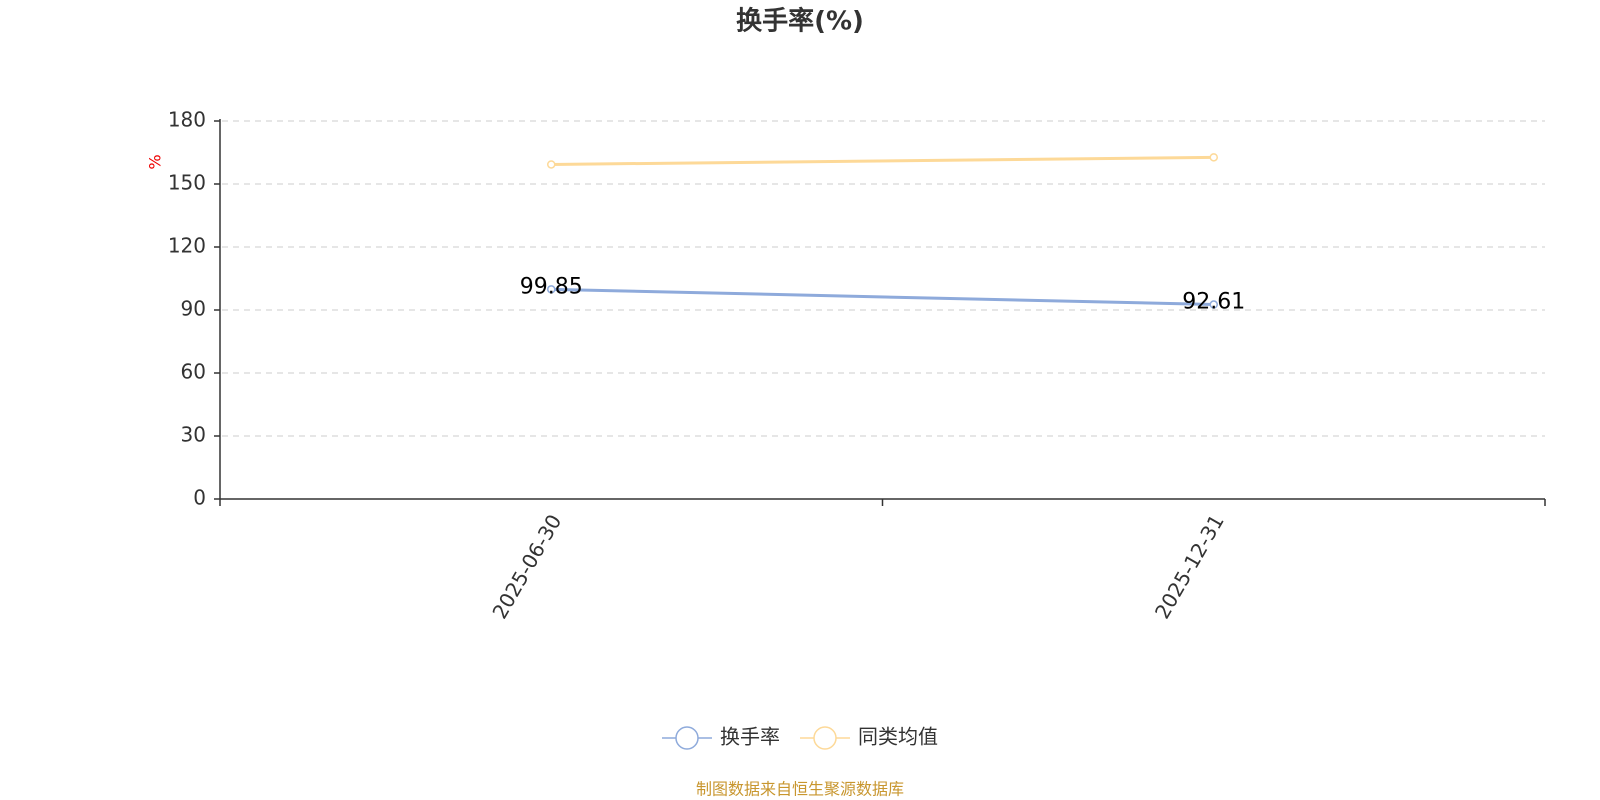  I want to click on data-label: 99.85, so click(551, 286).